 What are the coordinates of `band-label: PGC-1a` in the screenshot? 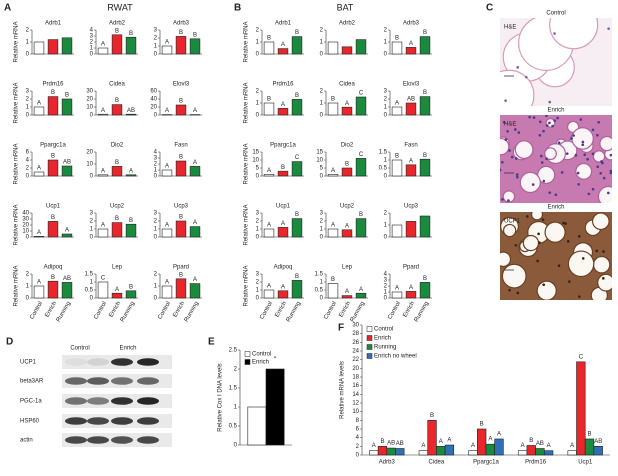 It's located at (31, 402).